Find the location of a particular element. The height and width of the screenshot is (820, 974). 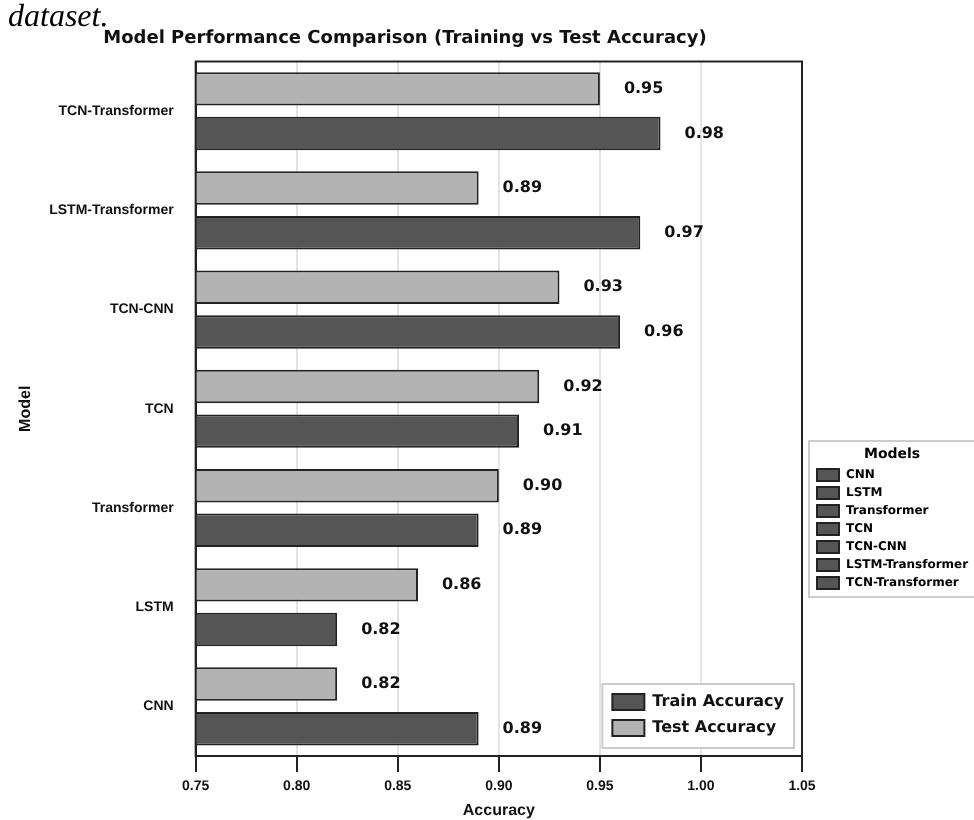

data-label: 0.93 is located at coordinates (603, 286).